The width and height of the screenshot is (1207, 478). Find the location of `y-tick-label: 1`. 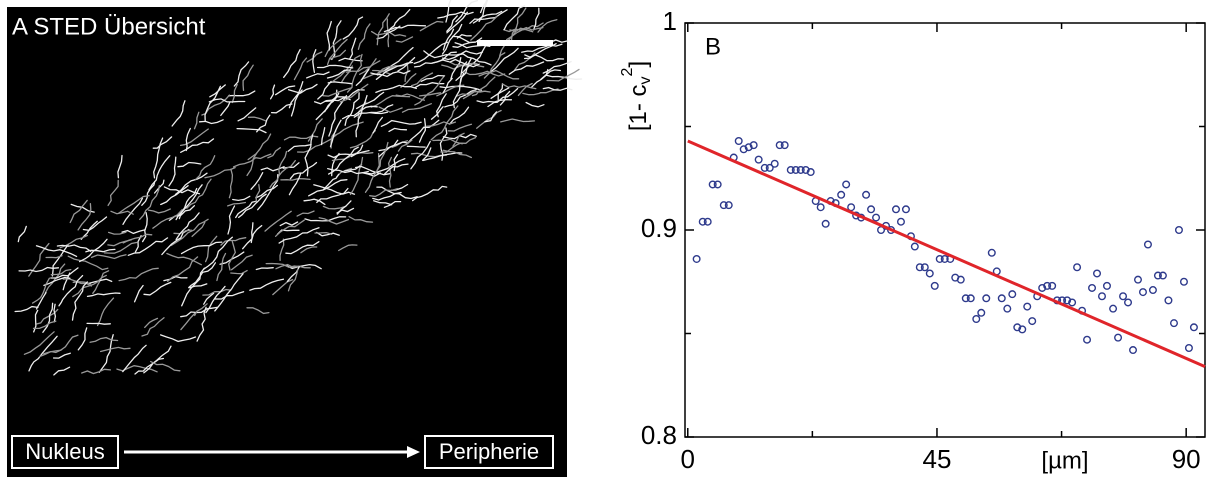

y-tick-label: 1 is located at coordinates (670, 21).